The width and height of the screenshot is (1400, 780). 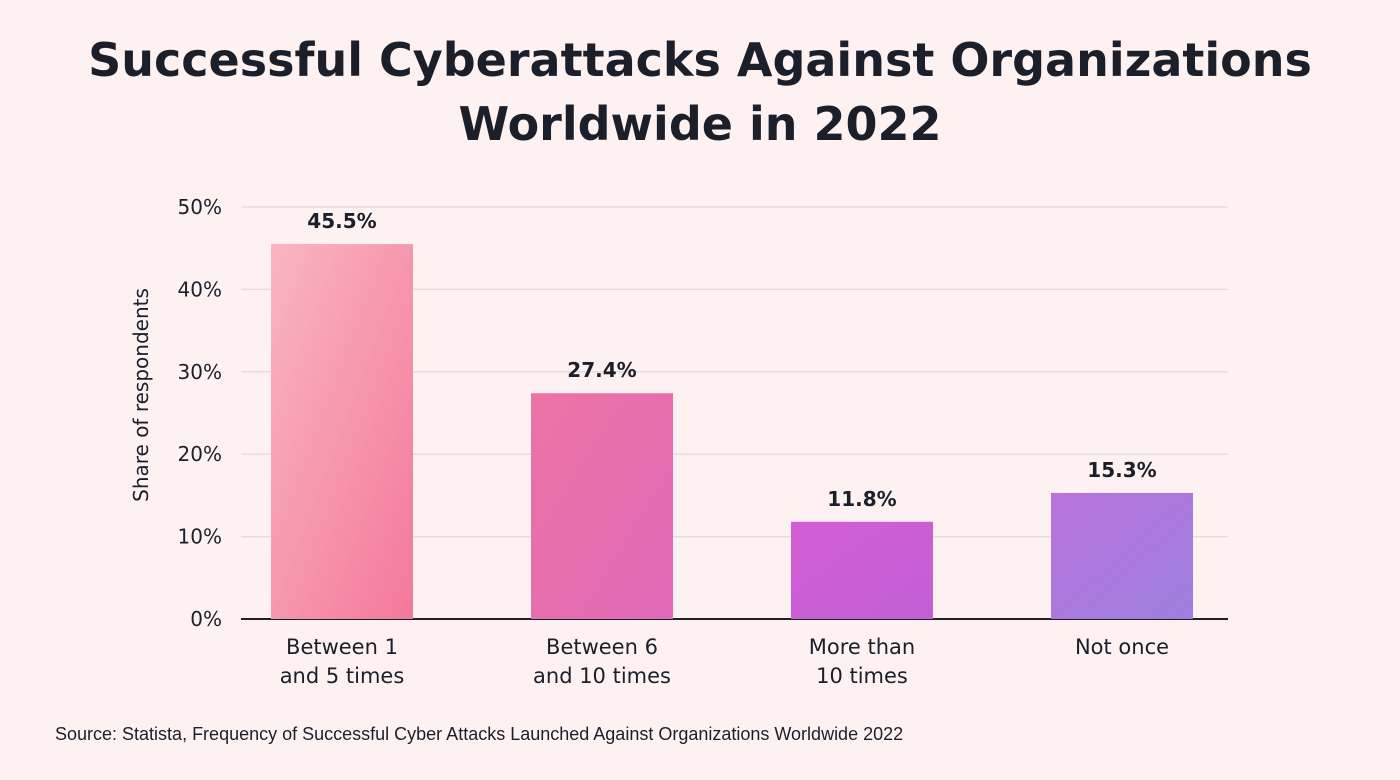 What do you see at coordinates (601, 370) in the screenshot?
I see `value-label-2: 27.4%` at bounding box center [601, 370].